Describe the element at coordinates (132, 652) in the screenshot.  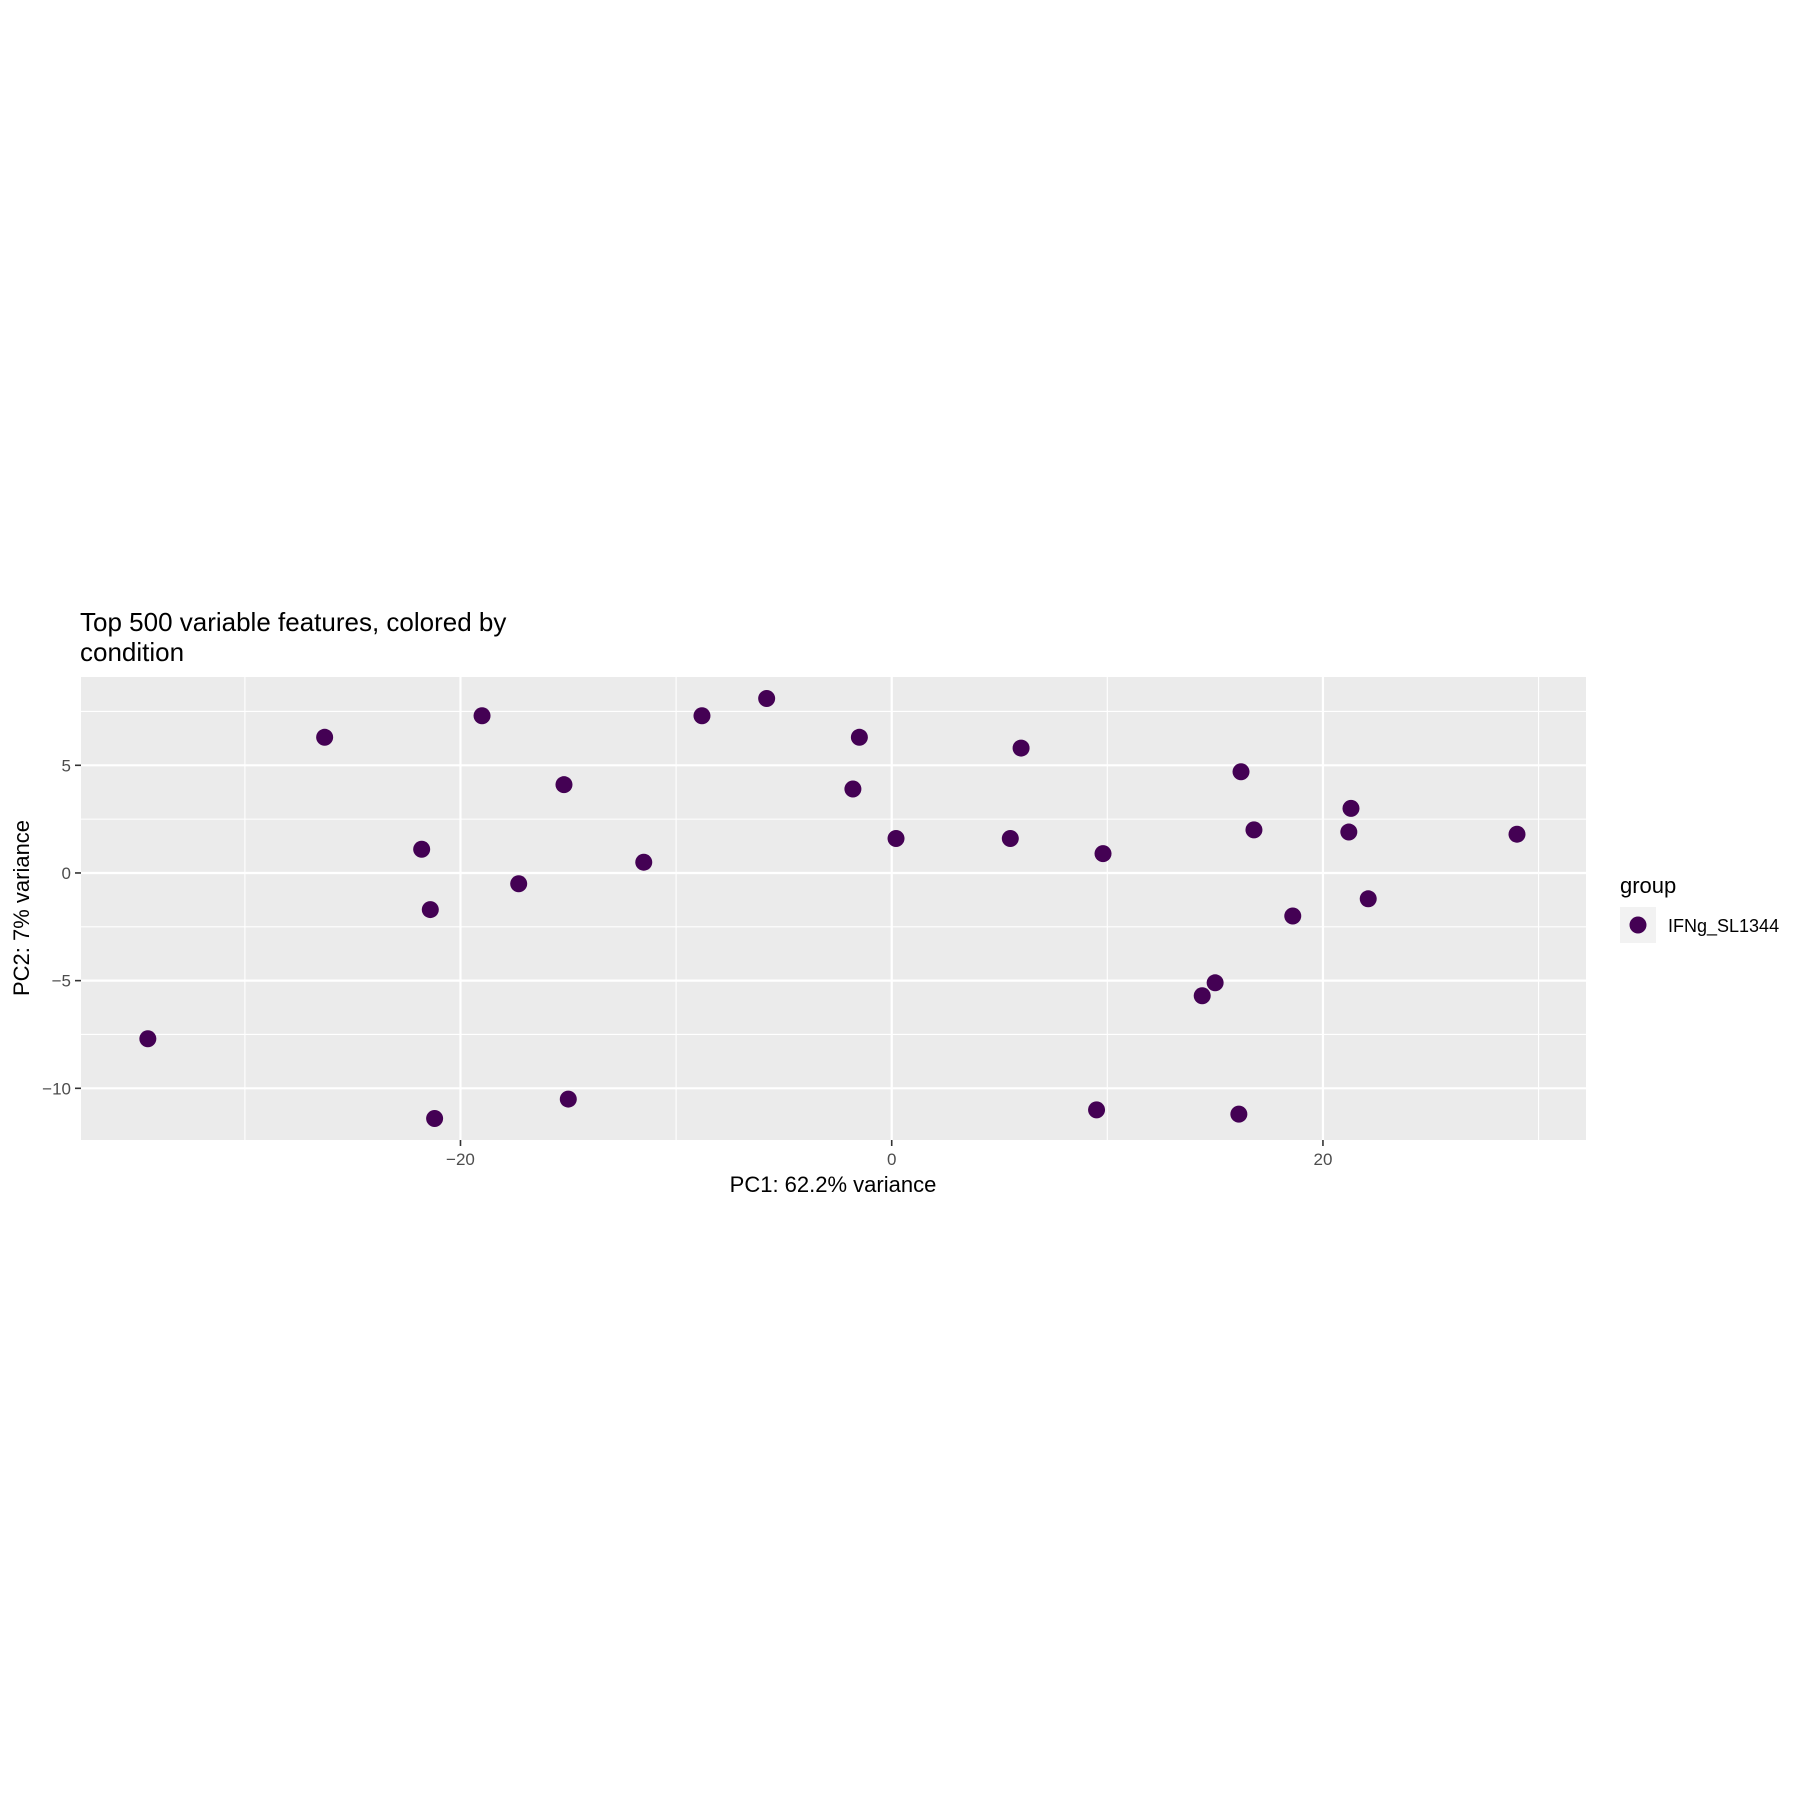
I see `chart-title-line-2: condition` at that location.